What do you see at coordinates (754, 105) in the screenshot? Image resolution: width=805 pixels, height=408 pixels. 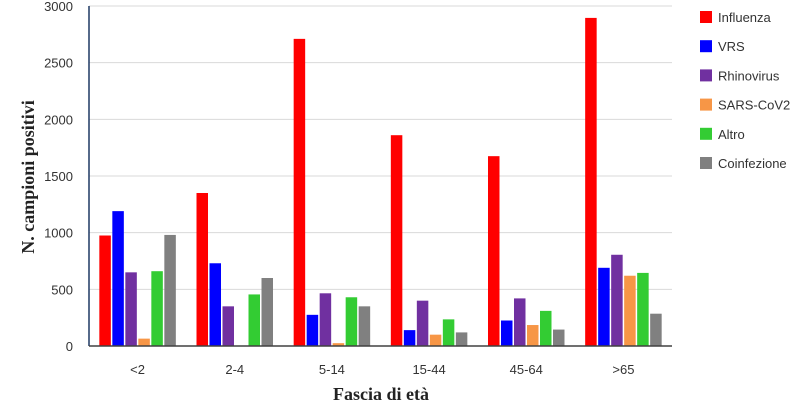 I see `legend-label: SARS-CoV2` at bounding box center [754, 105].